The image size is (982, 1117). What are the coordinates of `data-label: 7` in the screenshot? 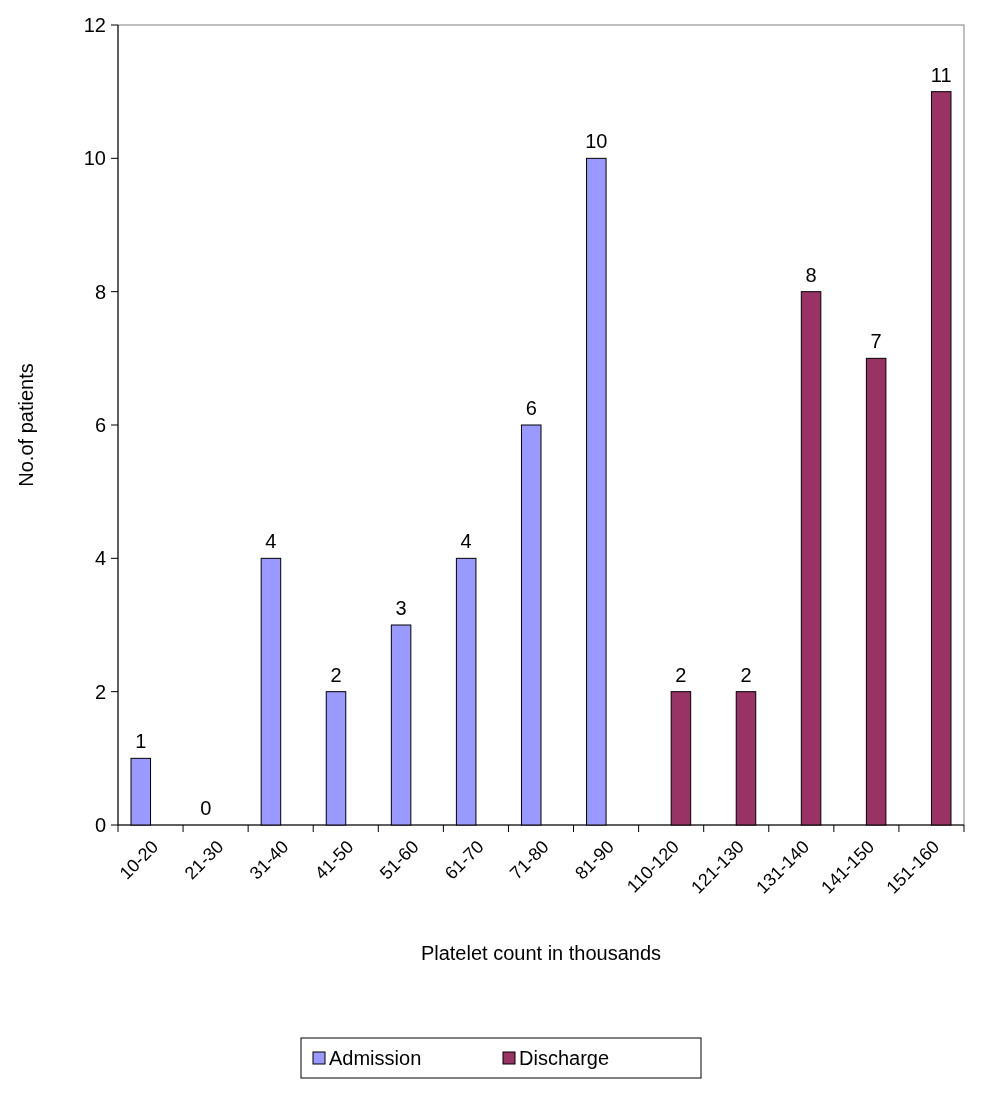 It's located at (876, 341).